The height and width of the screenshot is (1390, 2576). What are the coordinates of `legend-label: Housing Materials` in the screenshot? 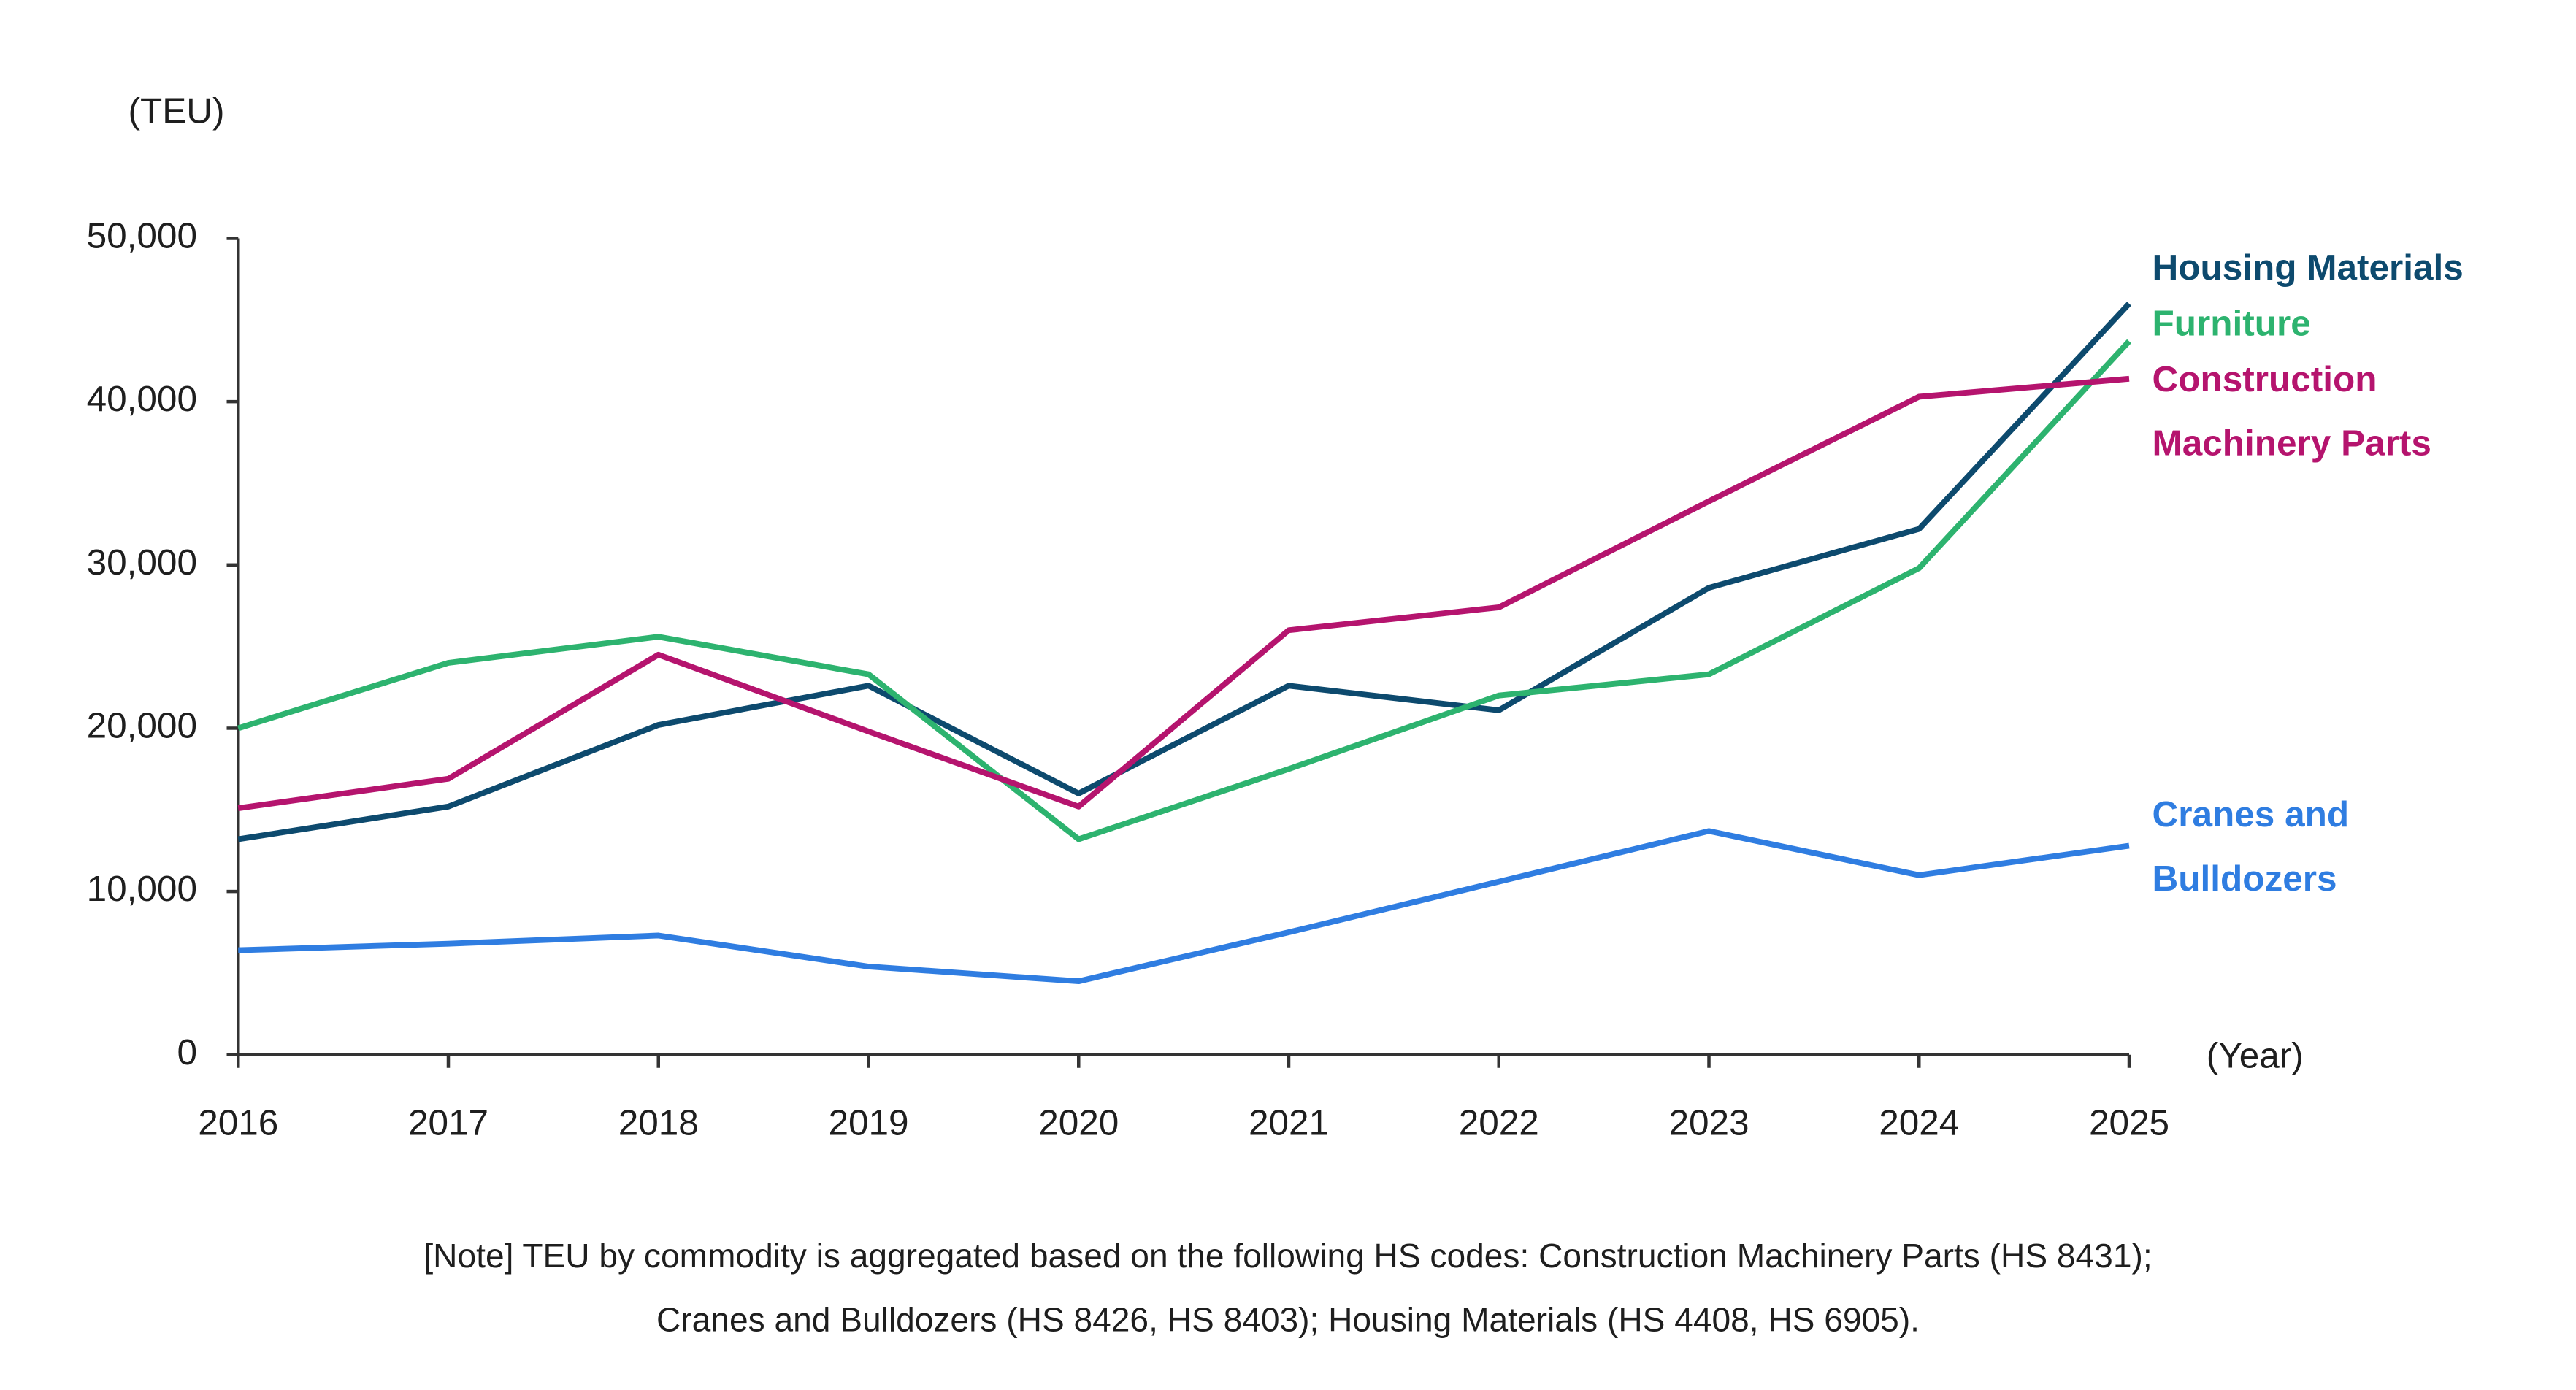 It's located at (2308, 267).